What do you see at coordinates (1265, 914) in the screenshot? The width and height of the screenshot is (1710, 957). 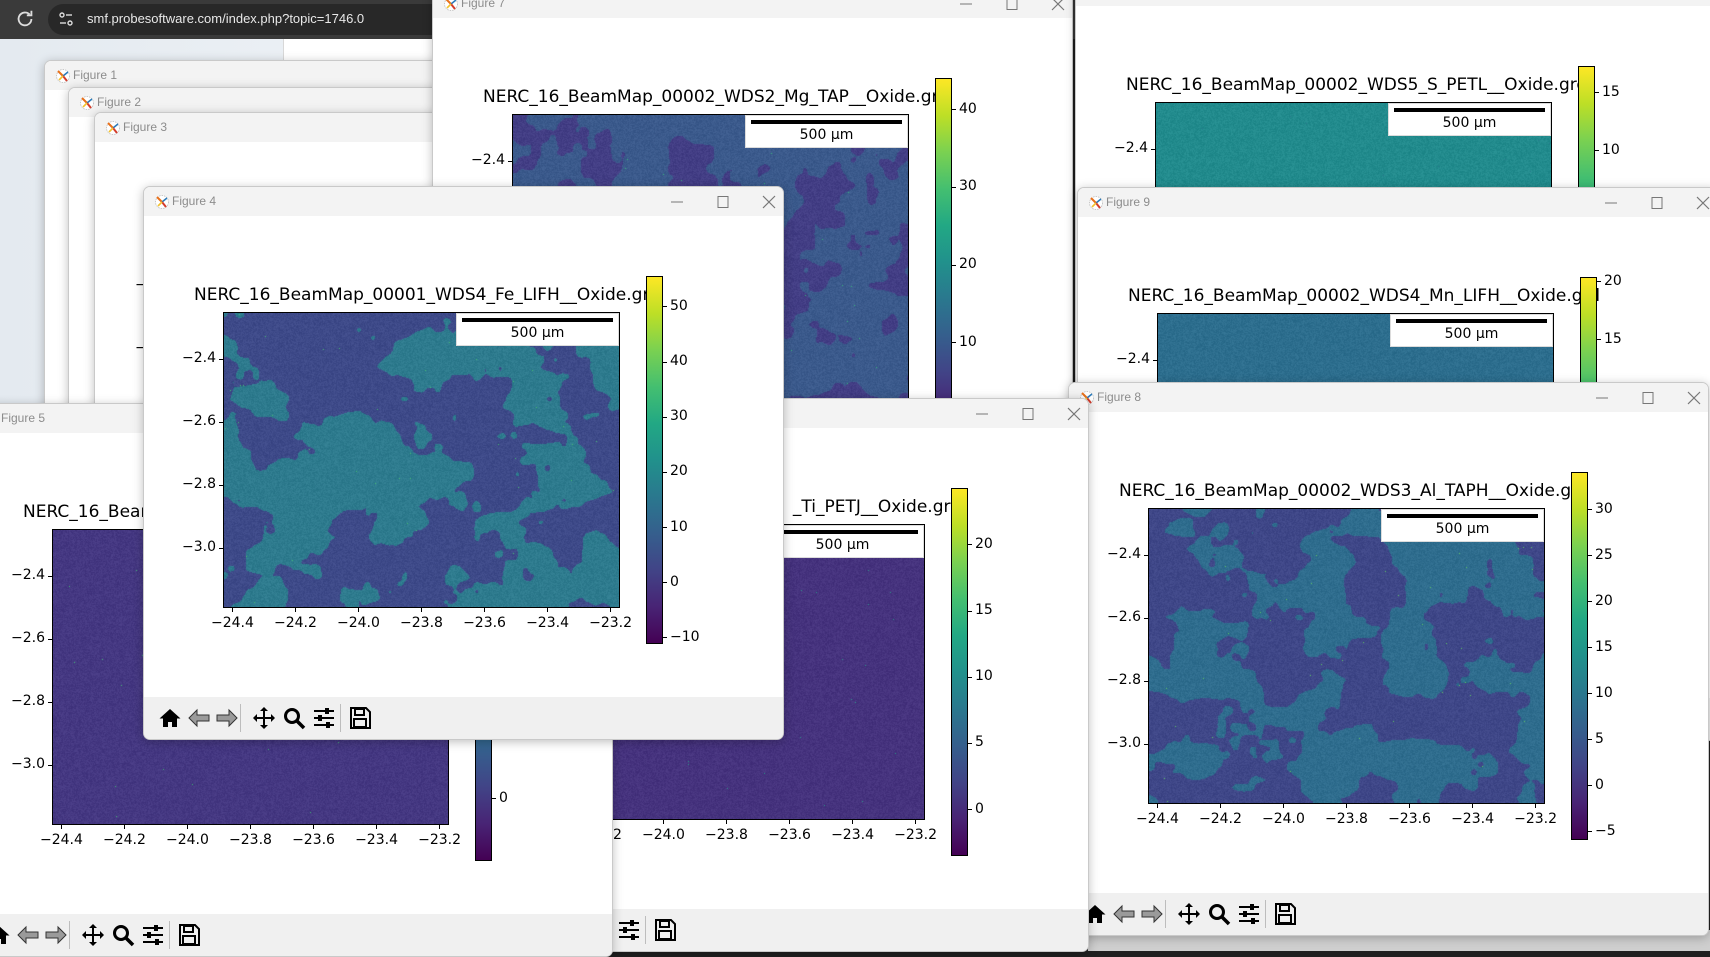 I see `toolbar-separator` at bounding box center [1265, 914].